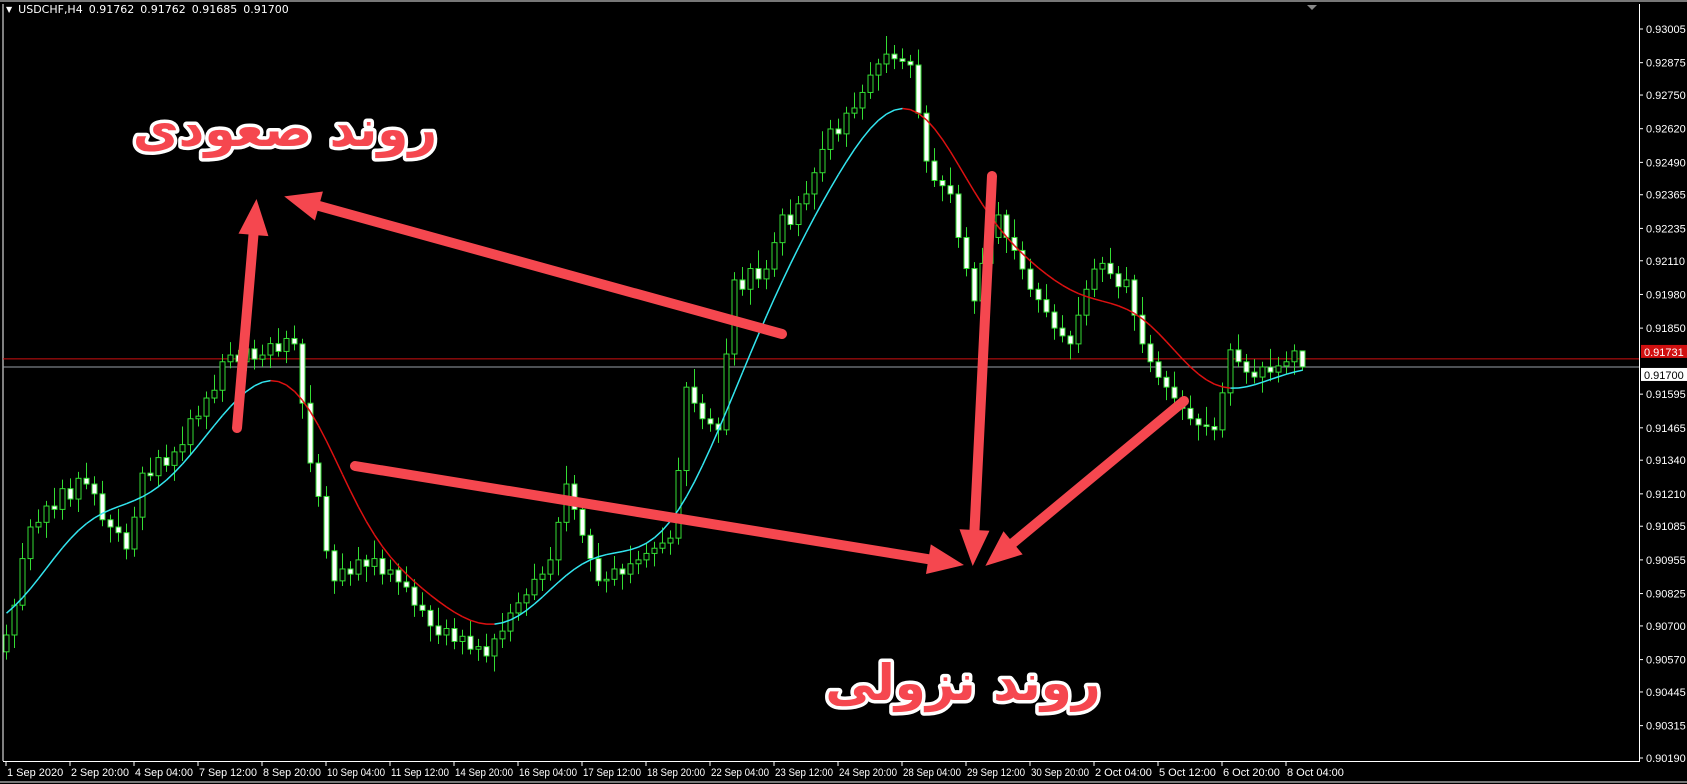 This screenshot has width=1687, height=784. Describe the element at coordinates (9, 9) in the screenshot. I see `triangle-down-icon: ▼` at that location.